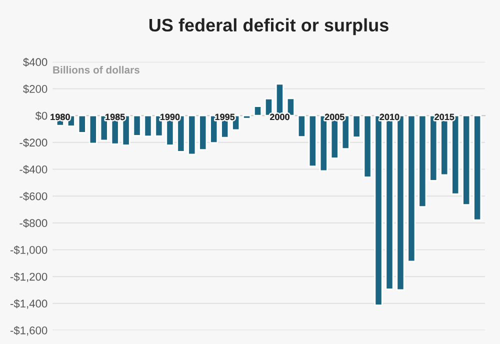 The image size is (500, 344). What do you see at coordinates (29, 331) in the screenshot?
I see `y-tick-label: -$1,600` at bounding box center [29, 331].